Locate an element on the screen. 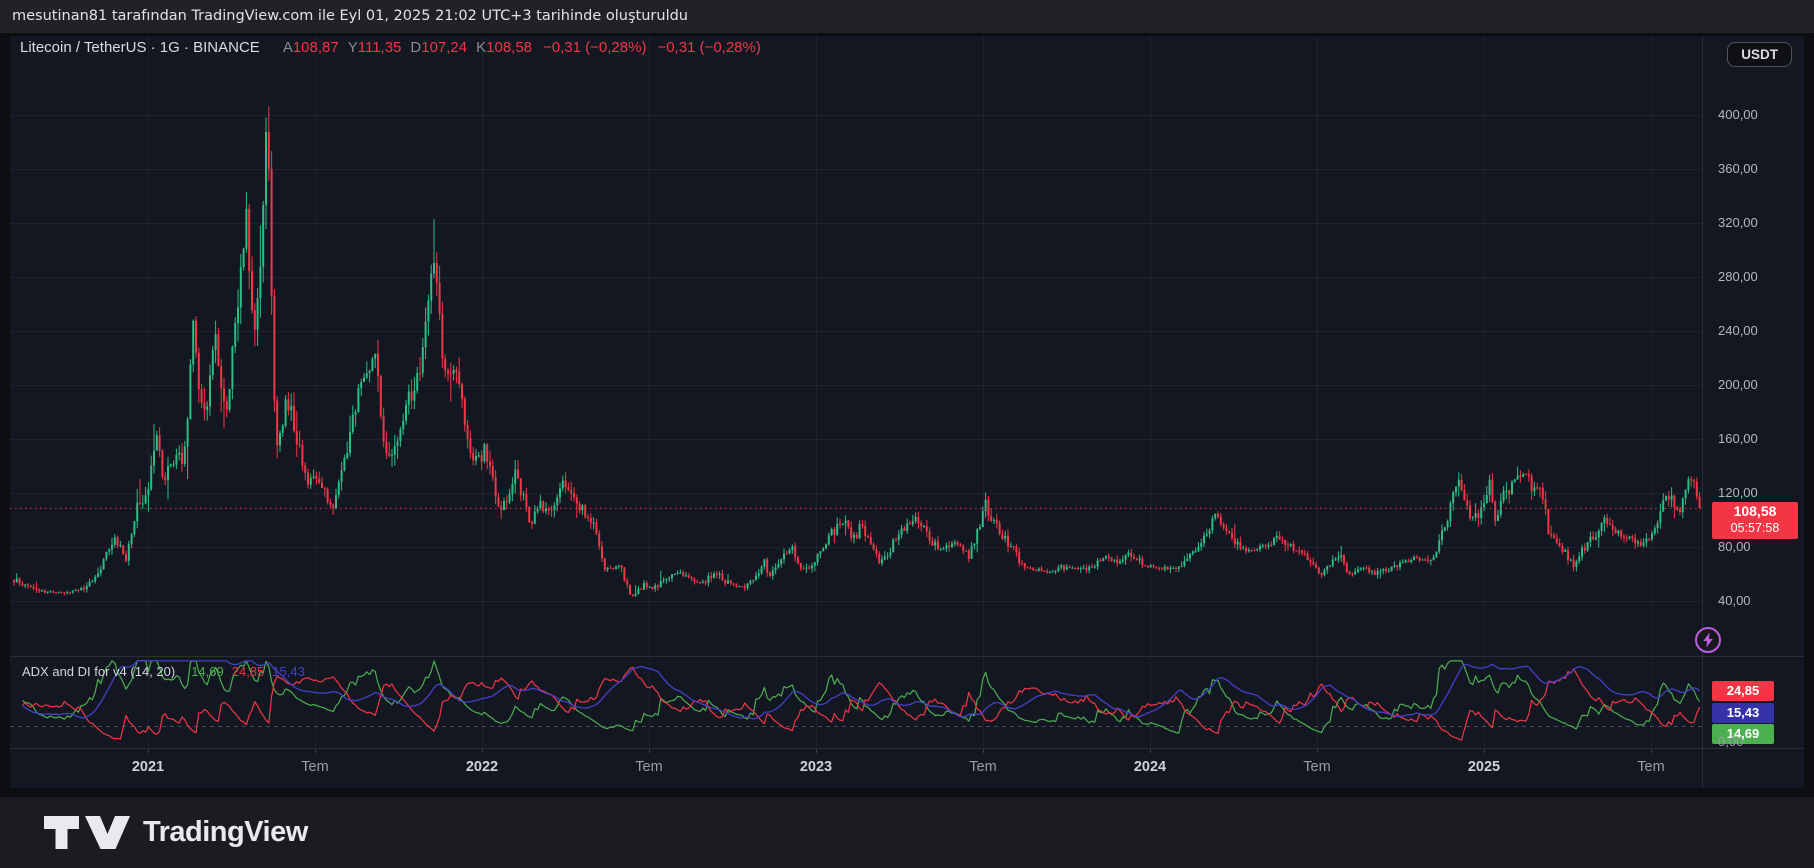 Image resolution: width=1814 pixels, height=868 pixels. indicator-values: 14,69 24,85 15,43 is located at coordinates (244, 671).